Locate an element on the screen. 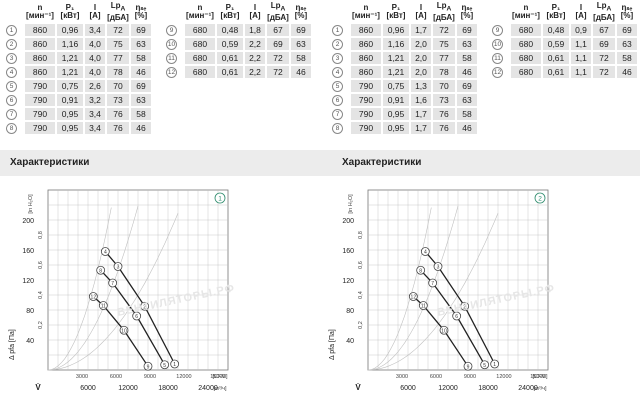 The height and width of the screenshot is (407, 640). row-index-badge: 2 is located at coordinates (337, 44).